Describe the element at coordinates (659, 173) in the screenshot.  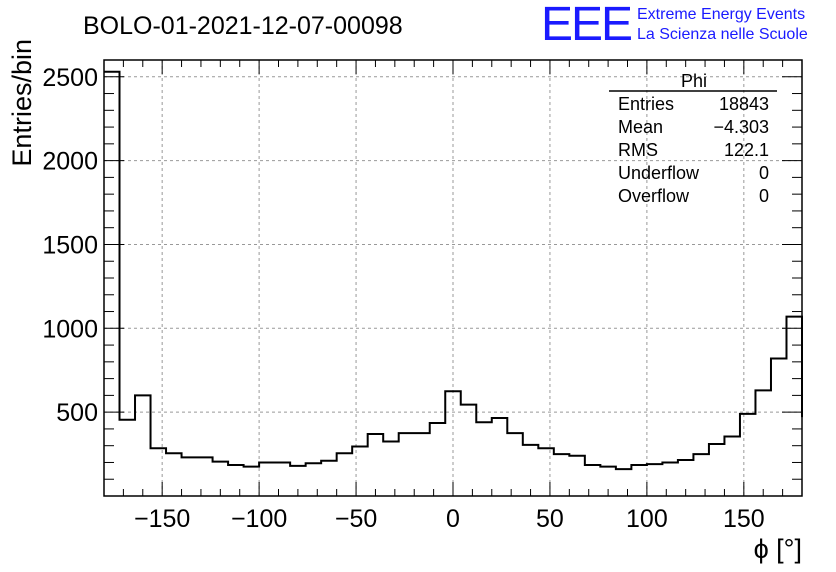
I see `stats-row-label: Underflow` at that location.